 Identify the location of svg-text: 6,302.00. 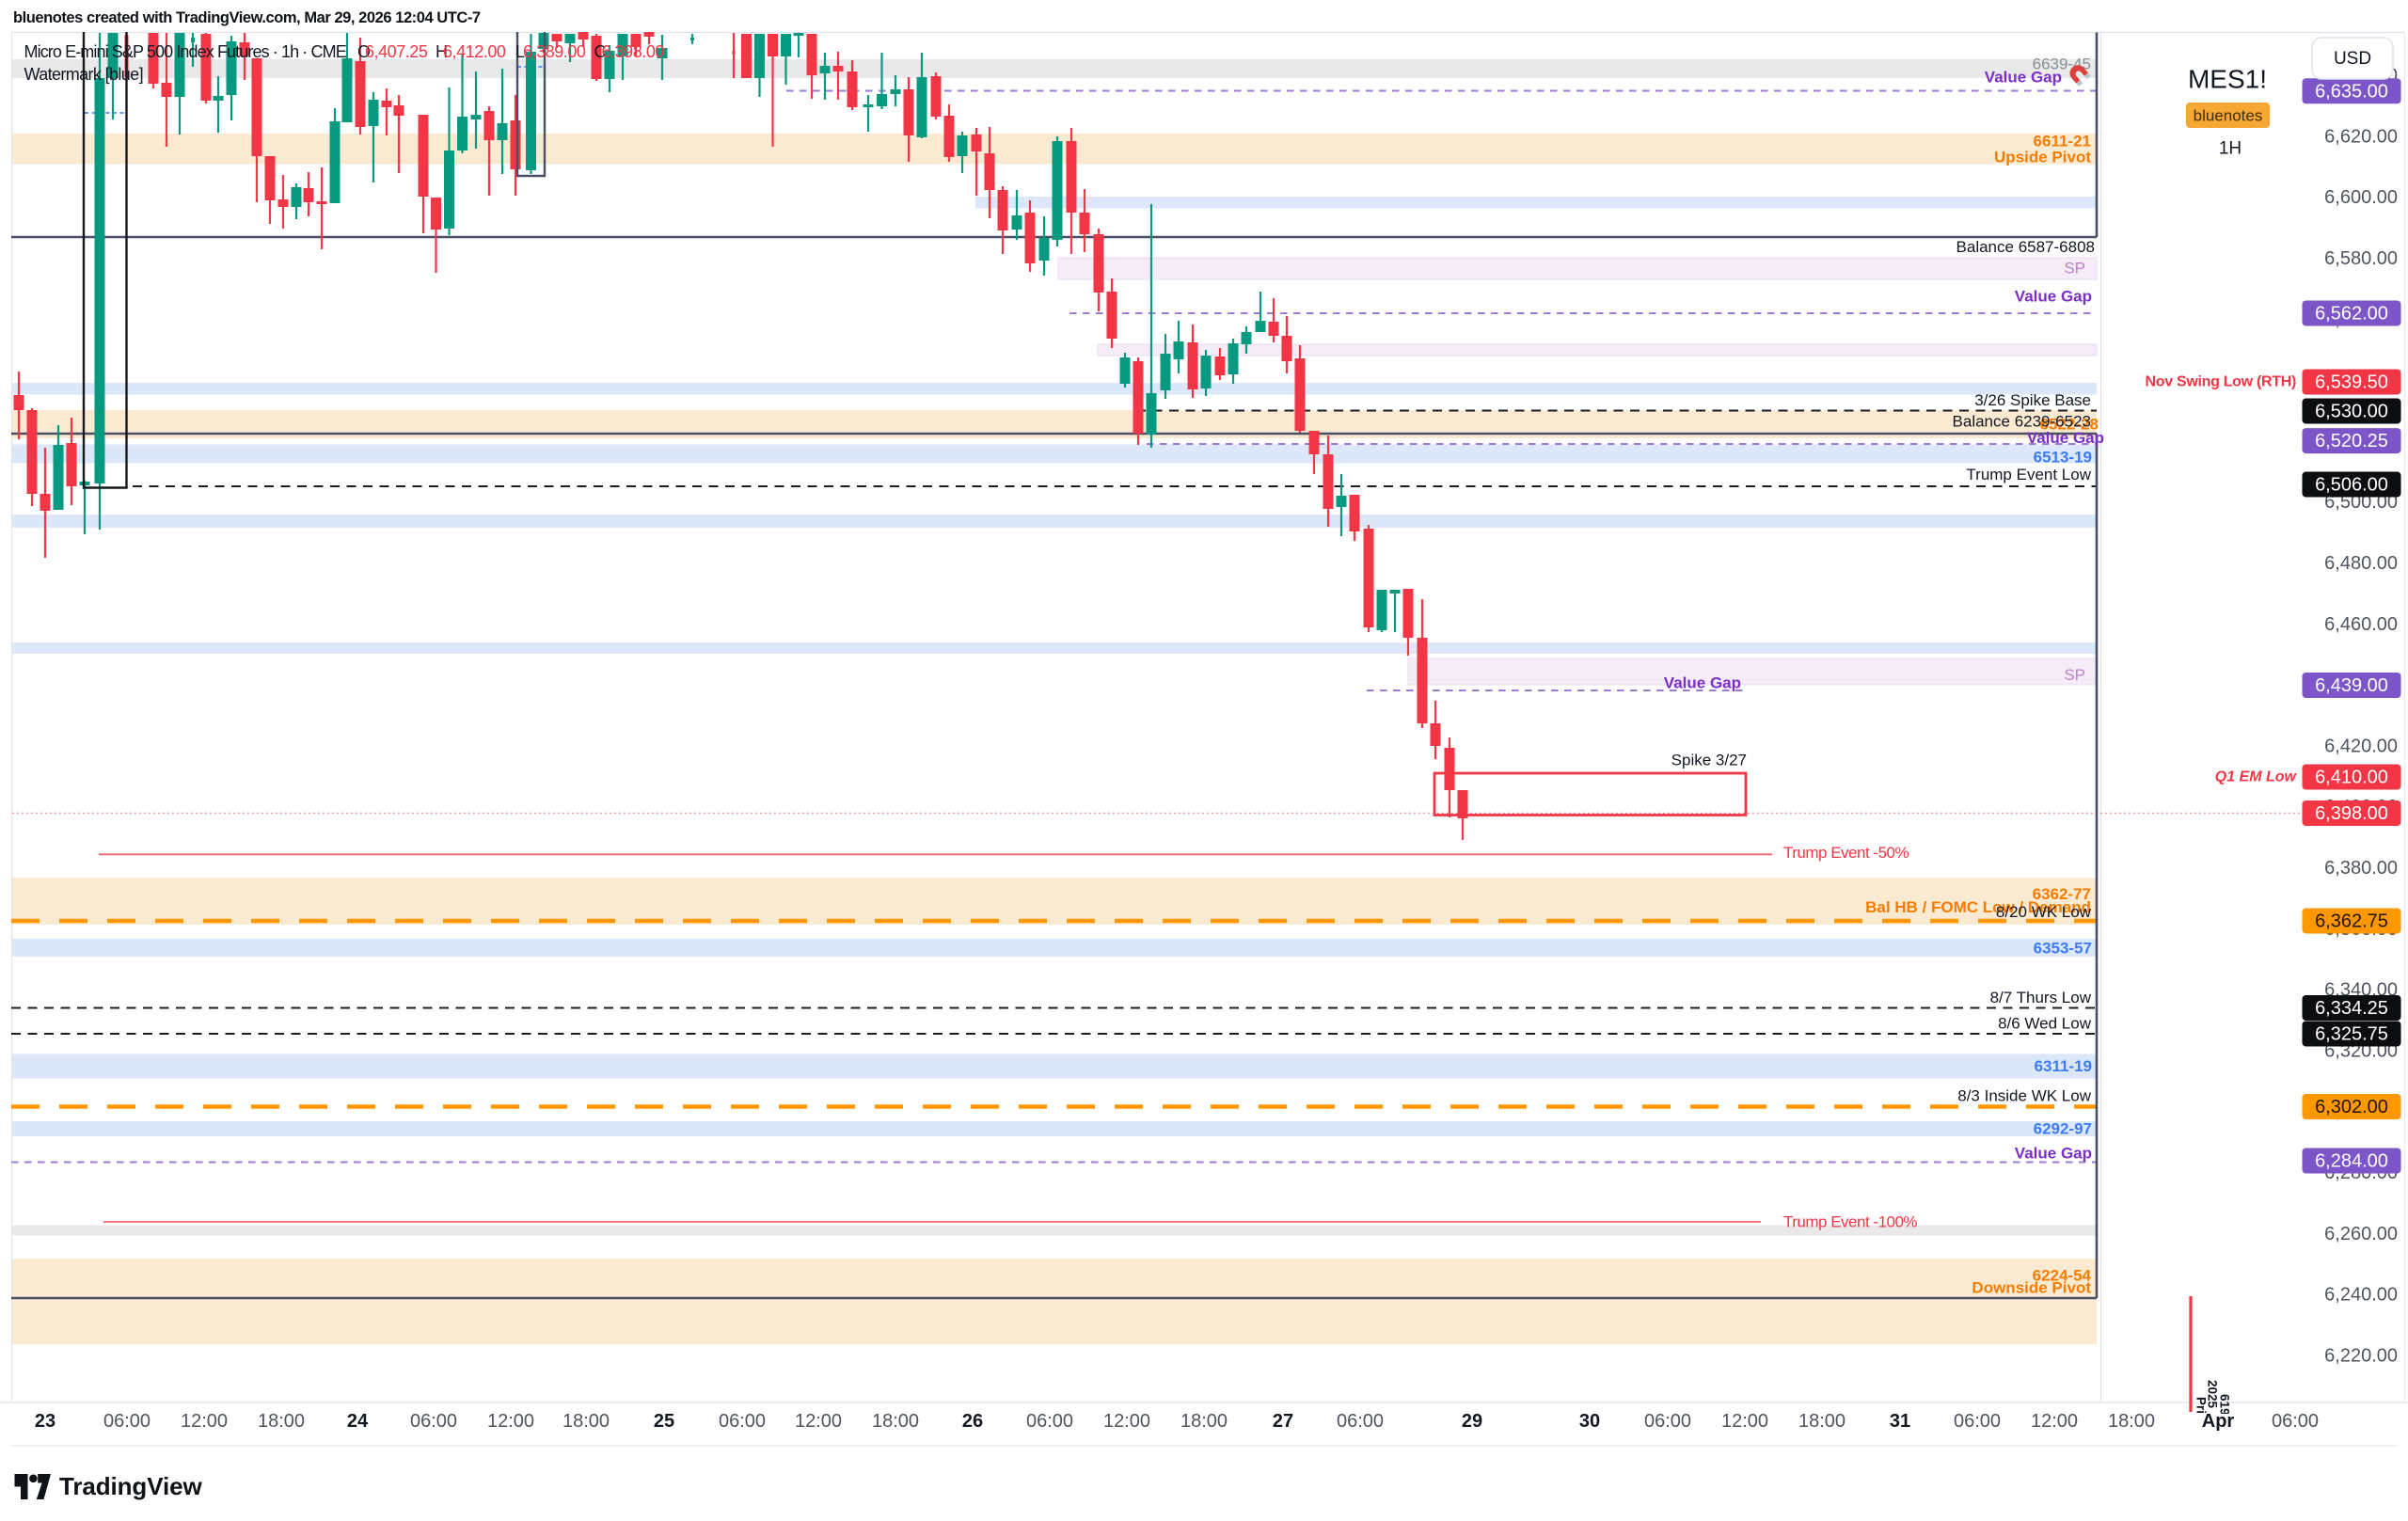
(2351, 1107).